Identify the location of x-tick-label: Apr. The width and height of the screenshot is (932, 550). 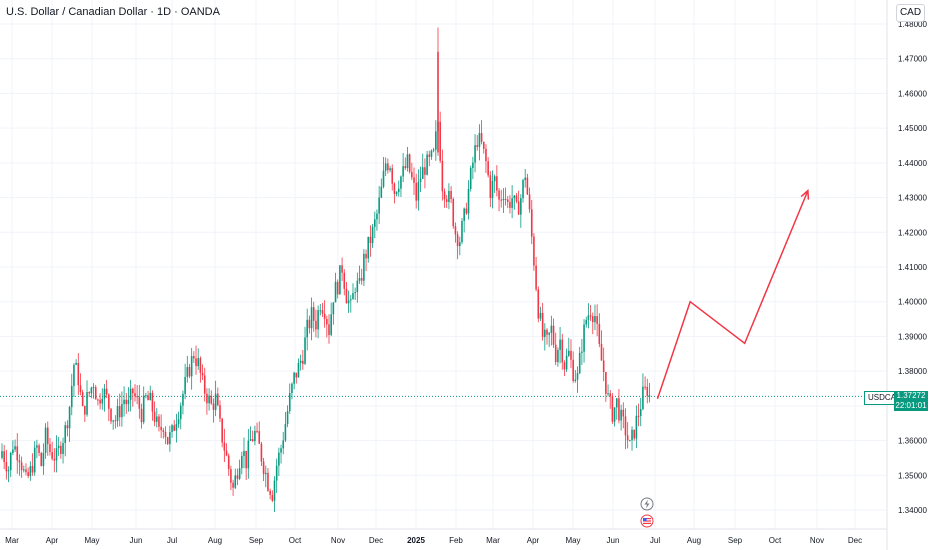
(52, 540).